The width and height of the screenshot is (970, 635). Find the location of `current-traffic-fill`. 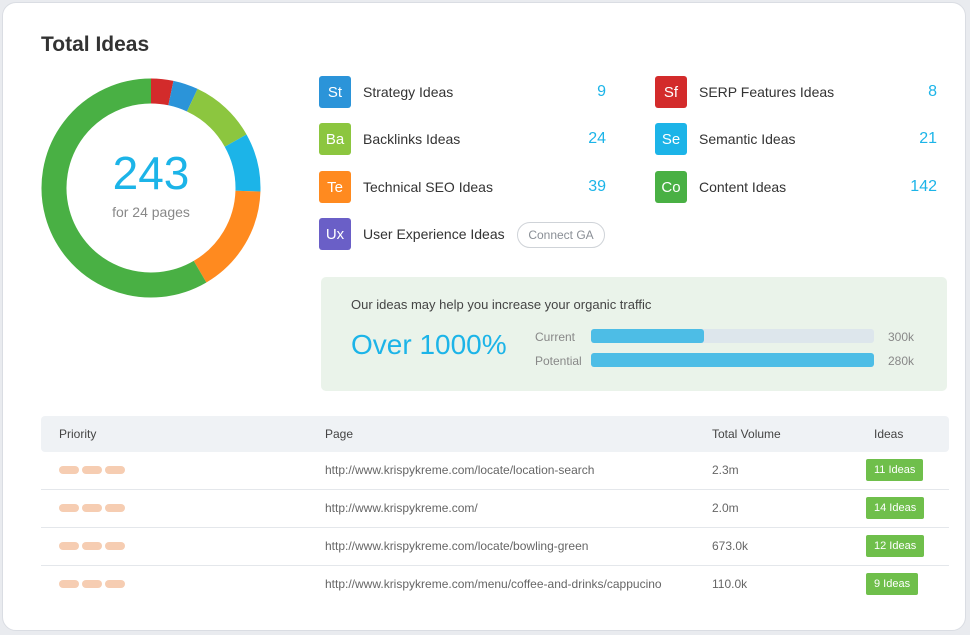

current-traffic-fill is located at coordinates (648, 336).